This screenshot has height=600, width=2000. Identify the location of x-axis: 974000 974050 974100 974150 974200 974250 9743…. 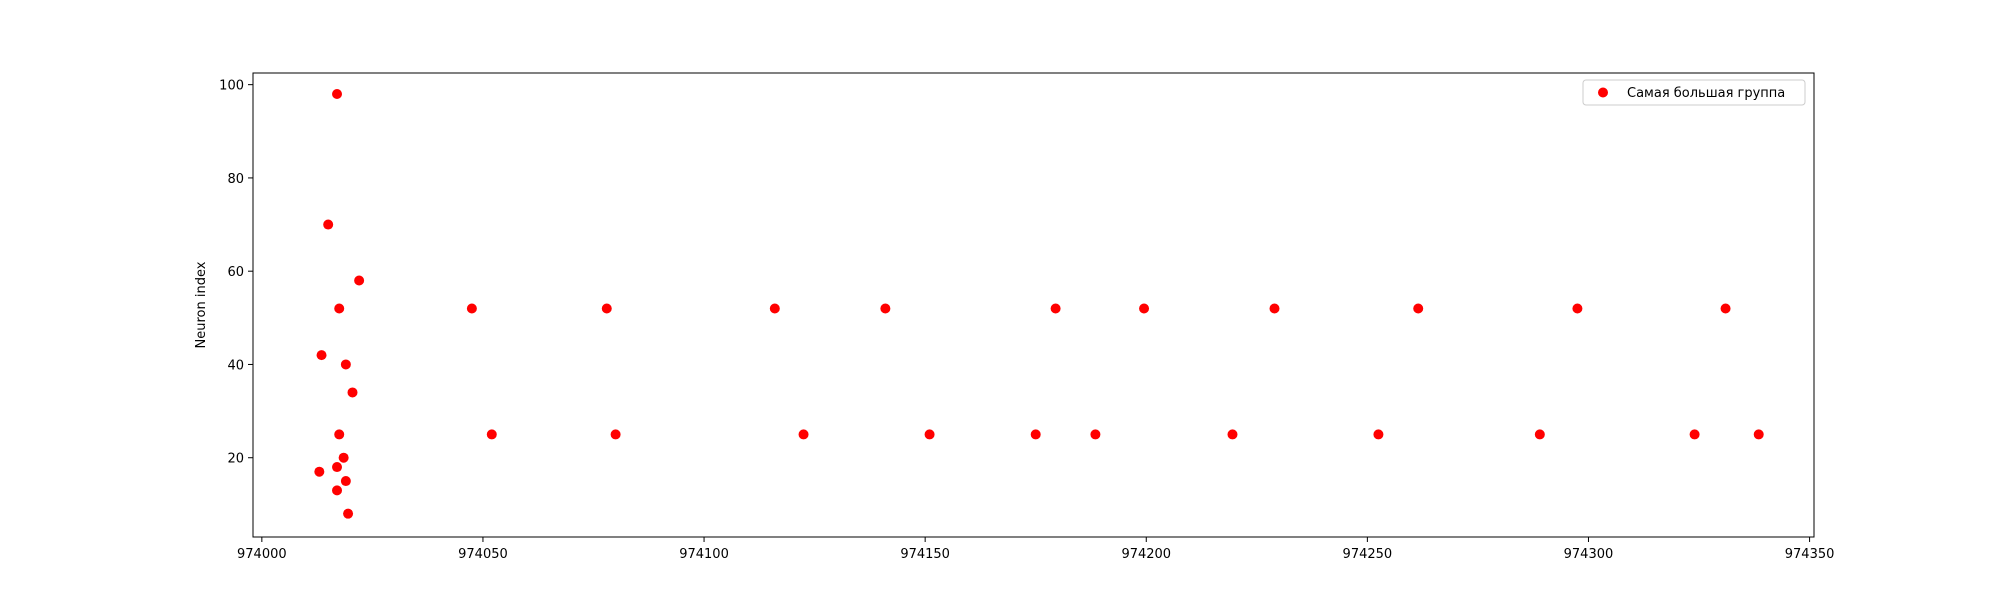
(1035, 549).